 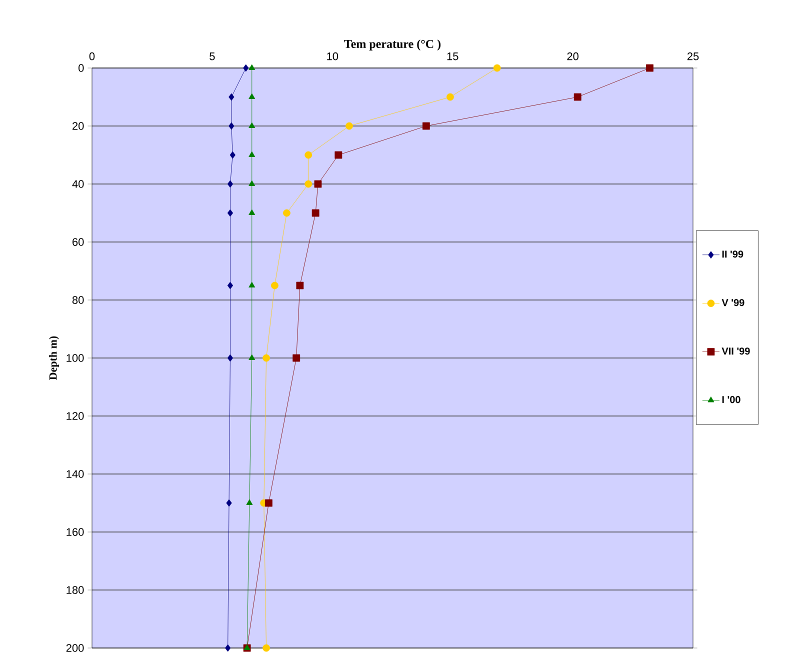 I want to click on y-tick-label: 140, so click(x=75, y=474).